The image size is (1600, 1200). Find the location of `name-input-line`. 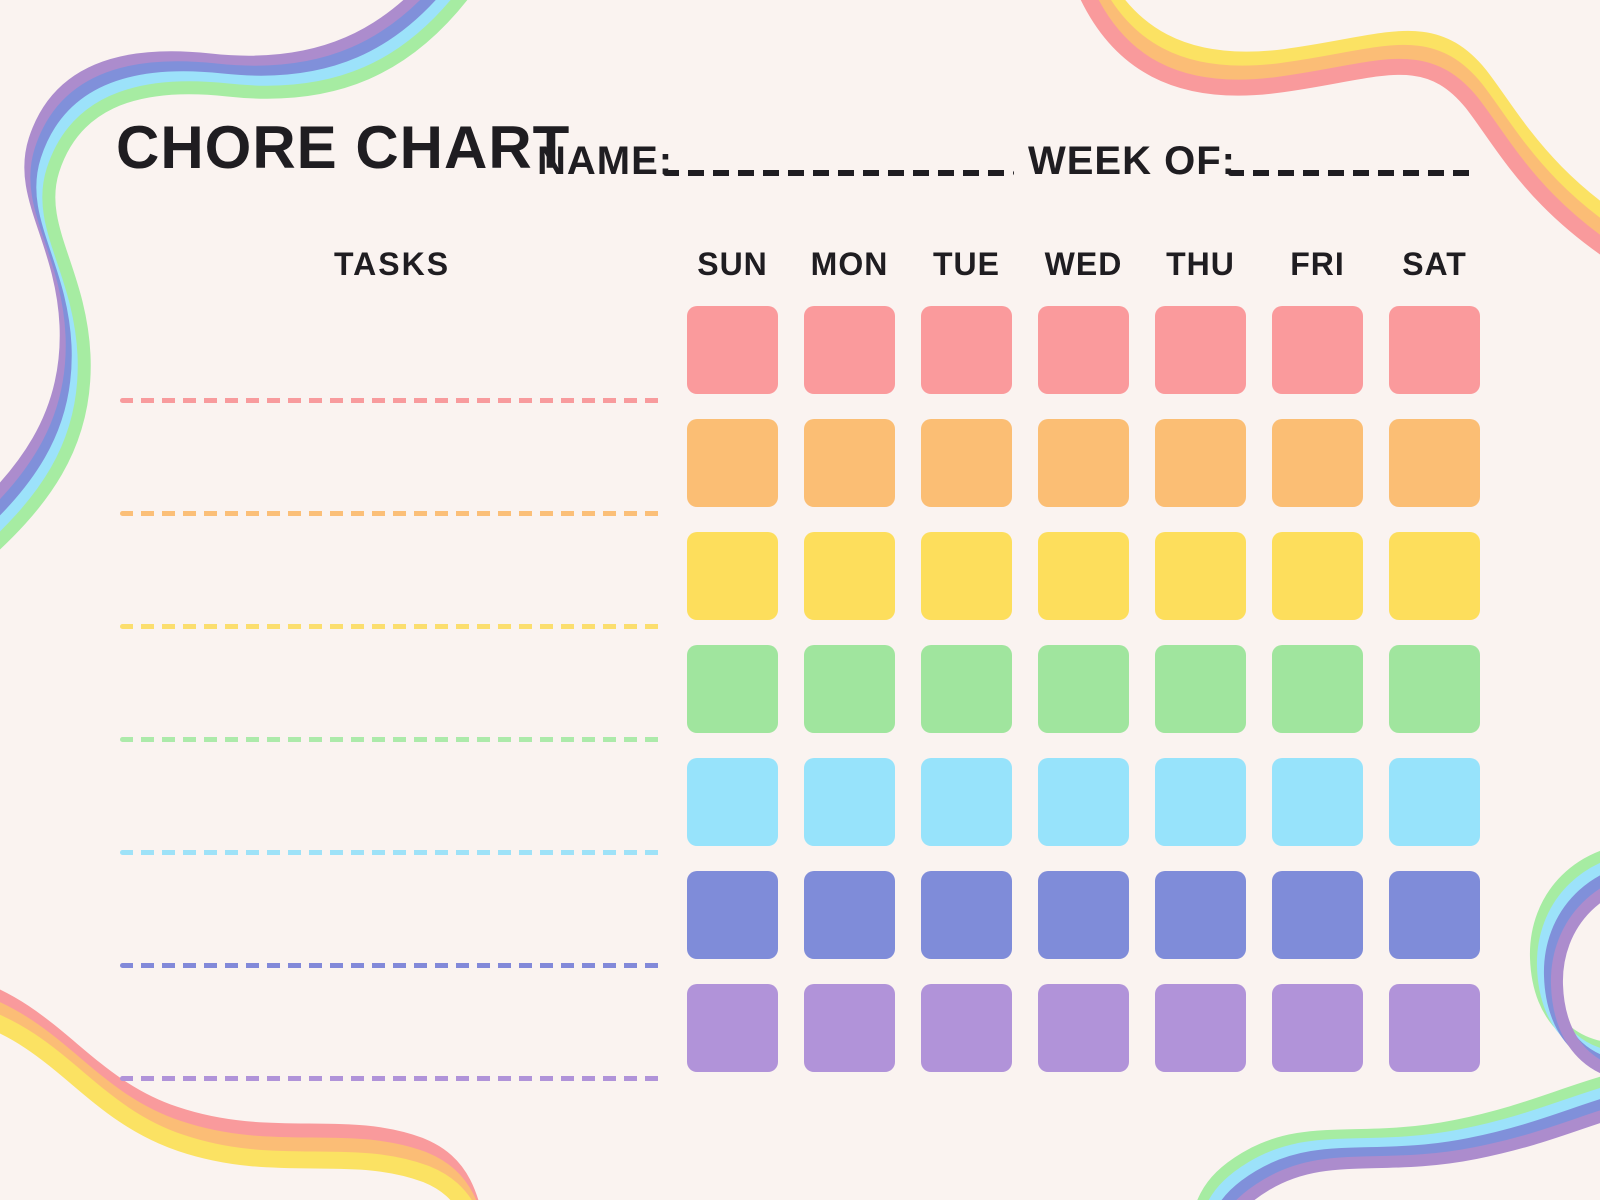

name-input-line is located at coordinates (838, 173).